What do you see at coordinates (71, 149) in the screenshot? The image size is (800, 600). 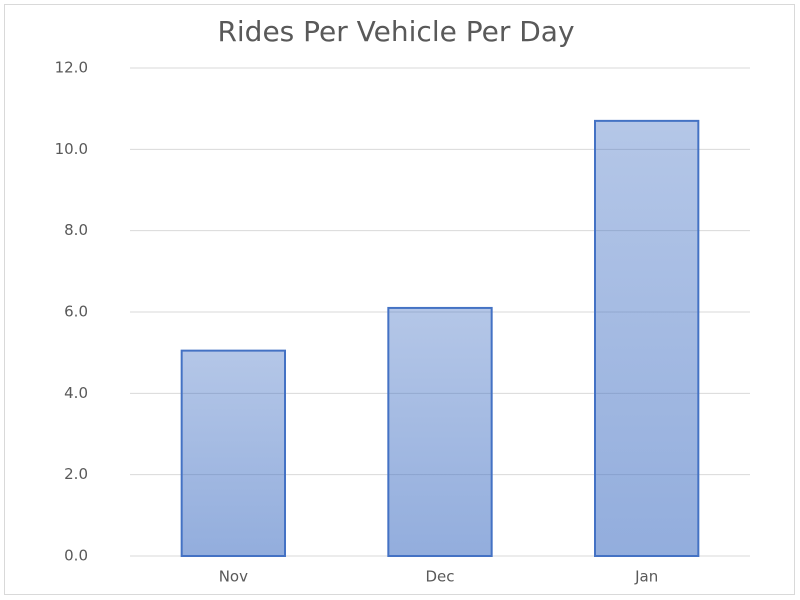 I see `y-tick-label: 10.0` at bounding box center [71, 149].